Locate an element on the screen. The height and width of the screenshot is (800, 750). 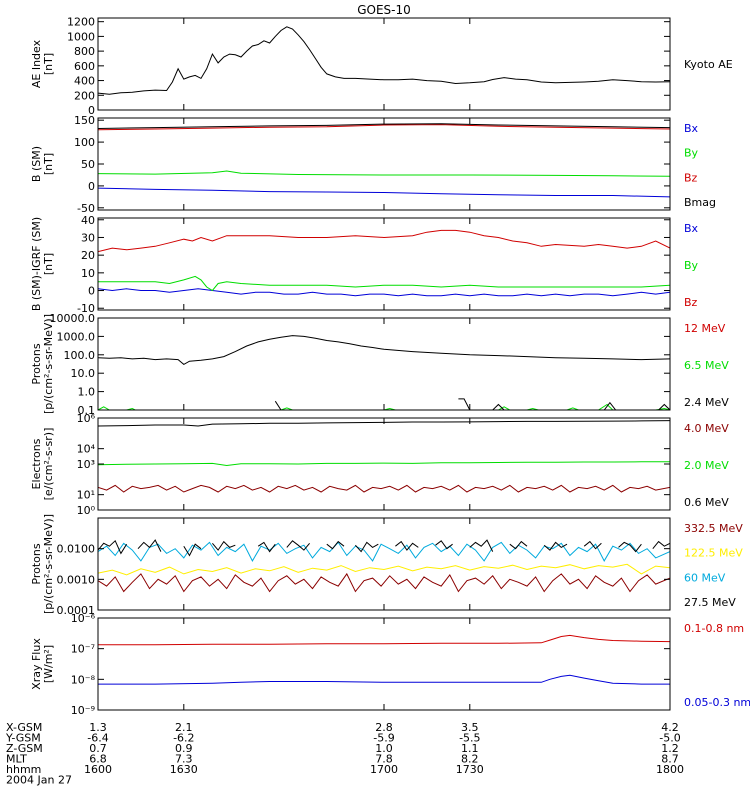
legend-entry: 2.0 MeV is located at coordinates (706, 465).